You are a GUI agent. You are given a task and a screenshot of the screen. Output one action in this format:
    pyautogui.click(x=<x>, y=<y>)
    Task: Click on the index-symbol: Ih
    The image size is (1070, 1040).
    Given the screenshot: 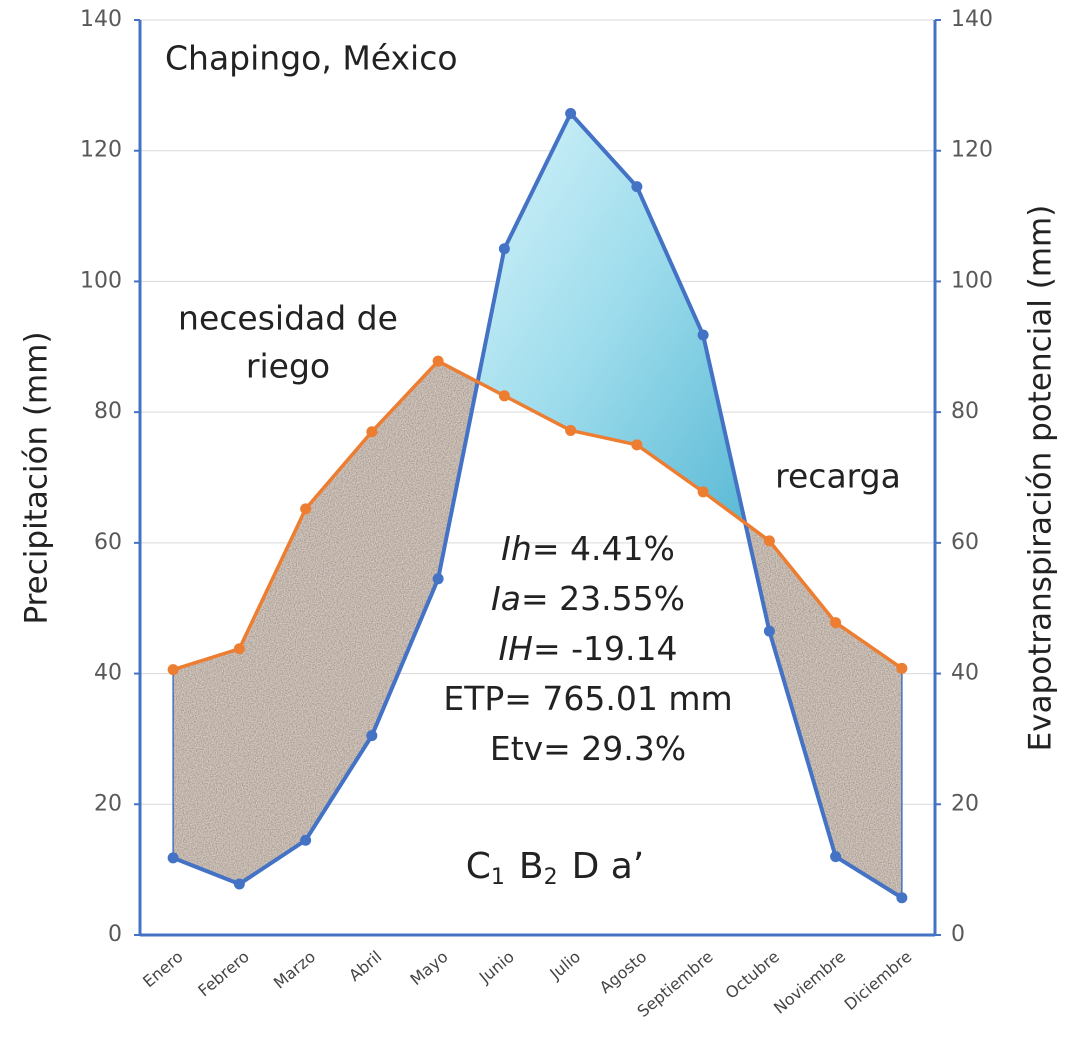 What is the action you would take?
    pyautogui.click(x=516, y=548)
    